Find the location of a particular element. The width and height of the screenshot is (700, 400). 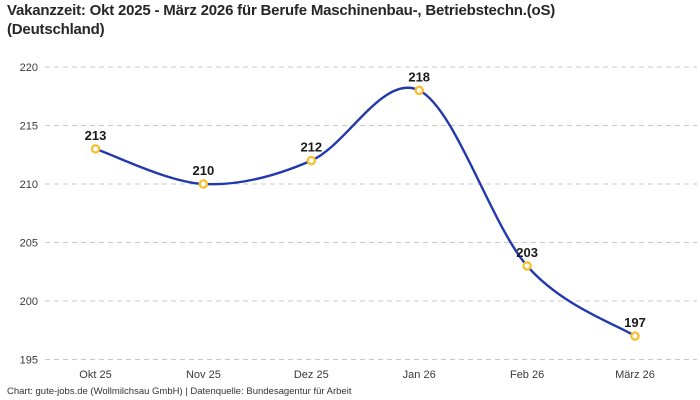

x-axis-tick-label: Dez 25 is located at coordinates (311, 375).